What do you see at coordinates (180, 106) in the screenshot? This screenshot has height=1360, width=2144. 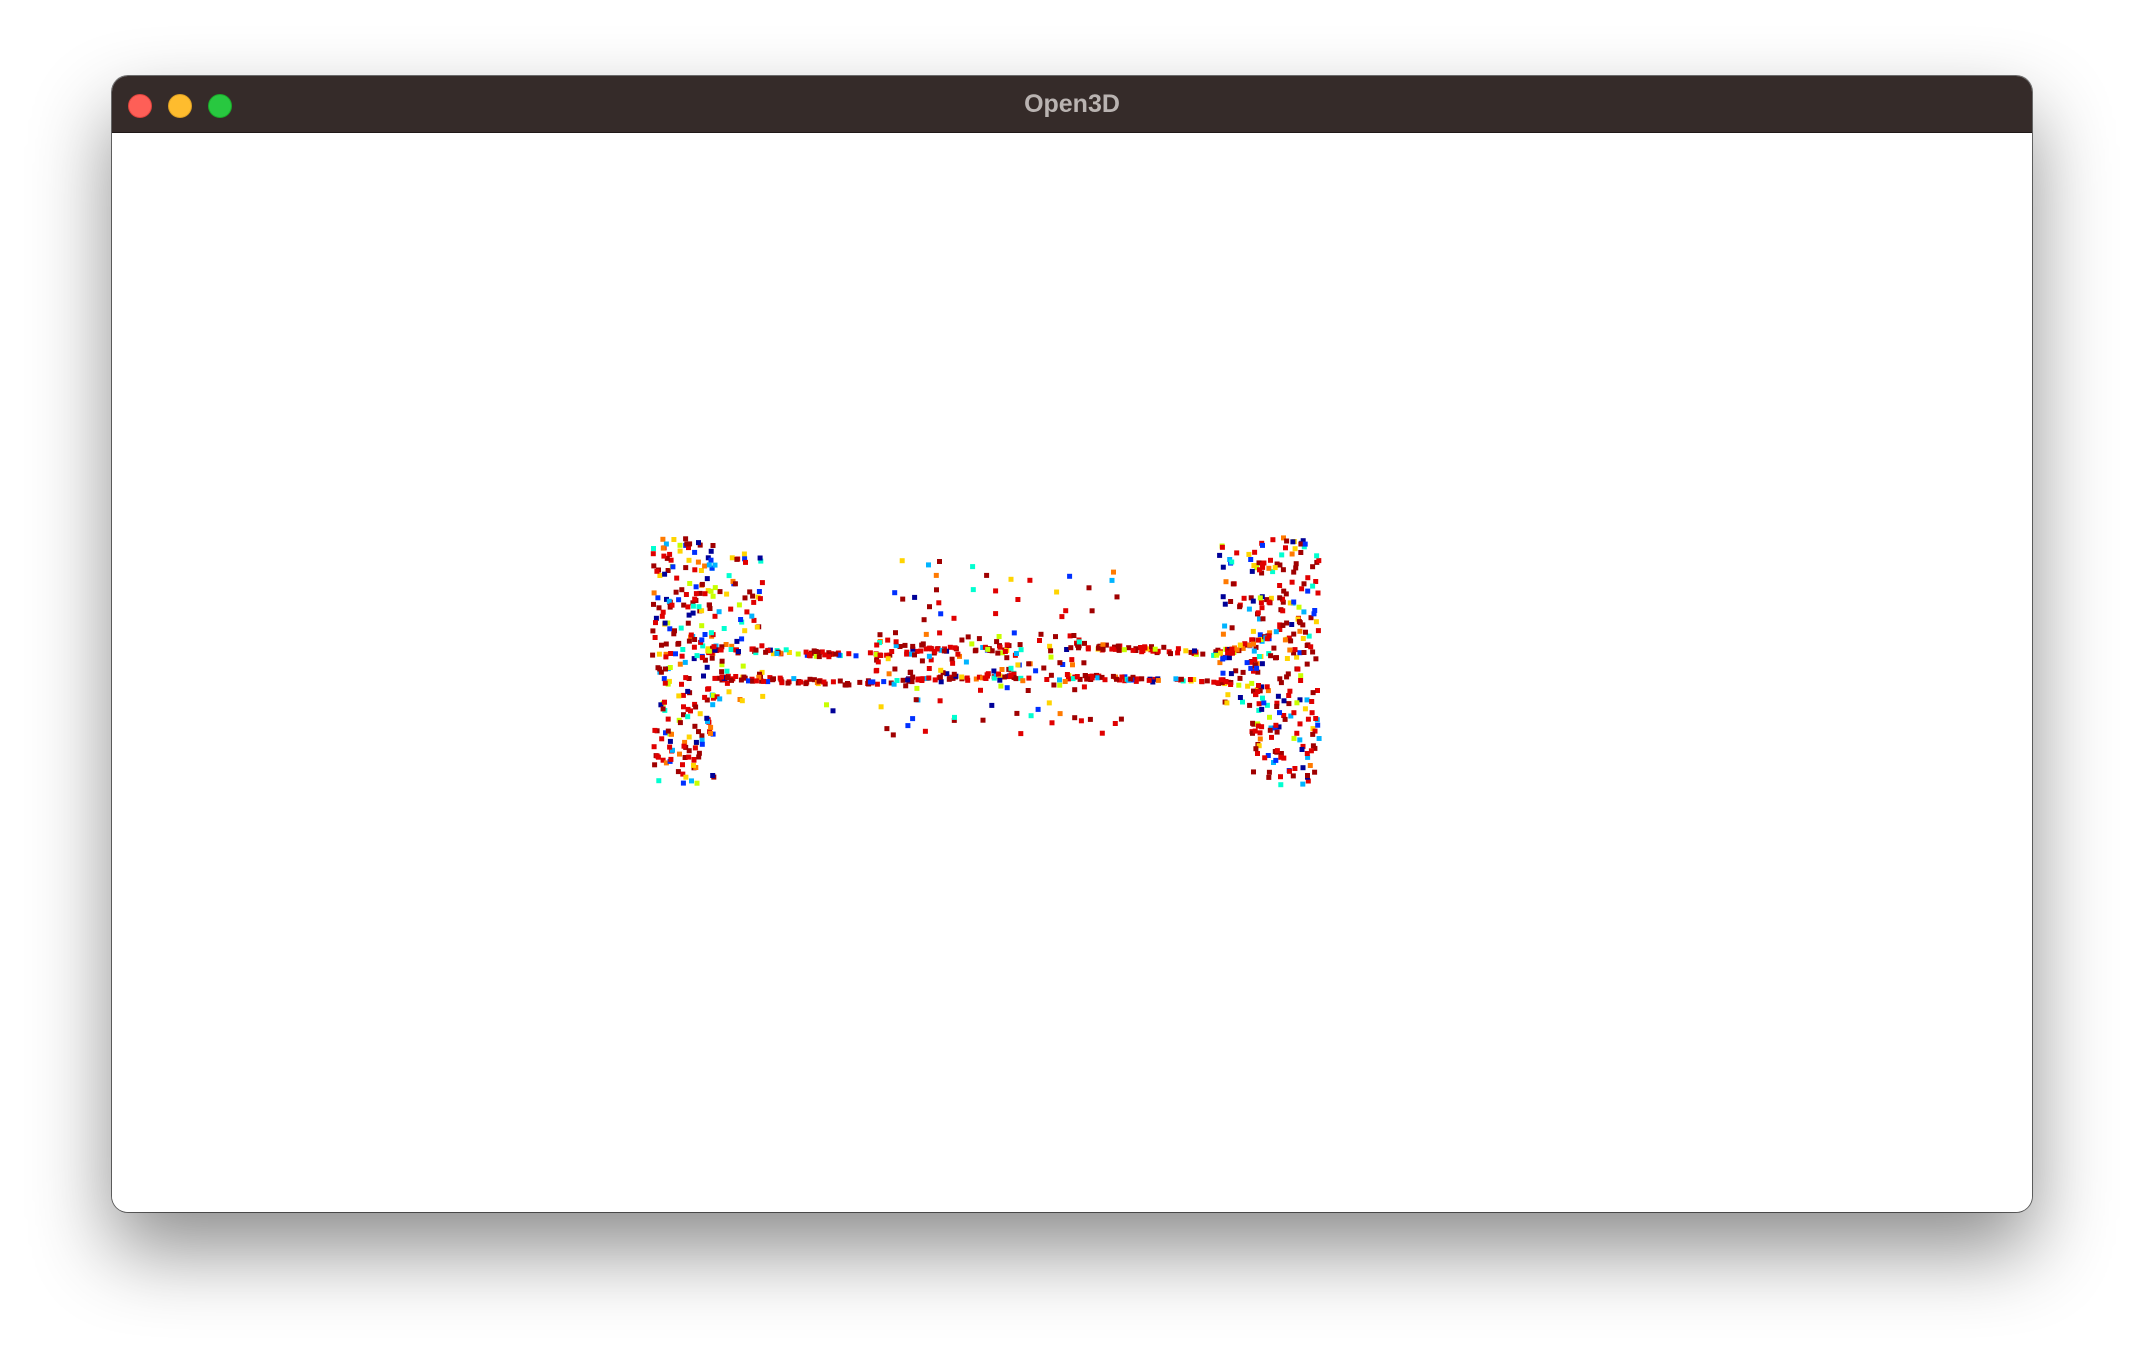 I see `minimize-button` at bounding box center [180, 106].